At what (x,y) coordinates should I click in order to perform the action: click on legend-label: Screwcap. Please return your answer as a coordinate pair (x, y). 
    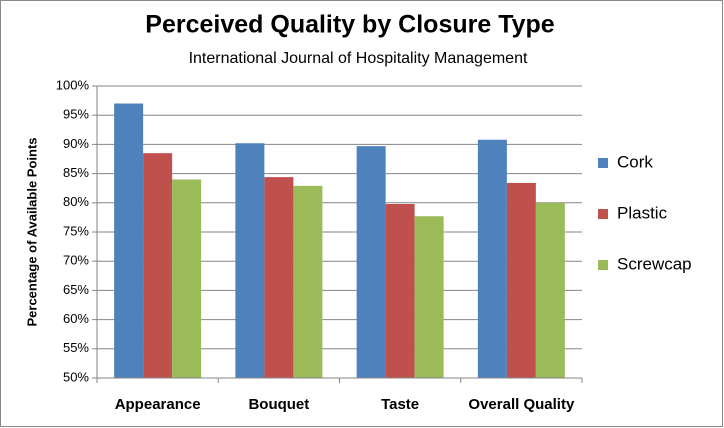
    Looking at the image, I should click on (654, 263).